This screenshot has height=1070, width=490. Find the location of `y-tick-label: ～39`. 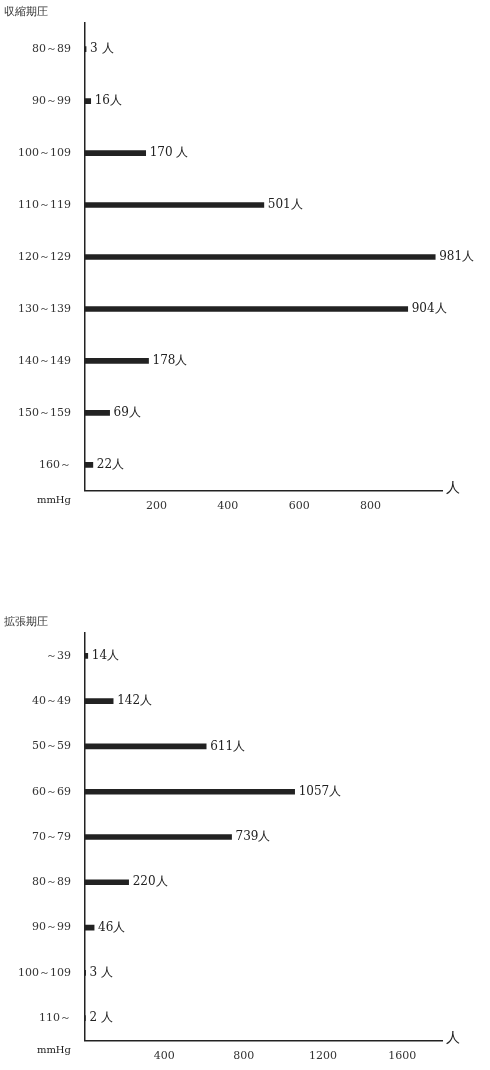

y-tick-label: ～39 is located at coordinates (58, 655).